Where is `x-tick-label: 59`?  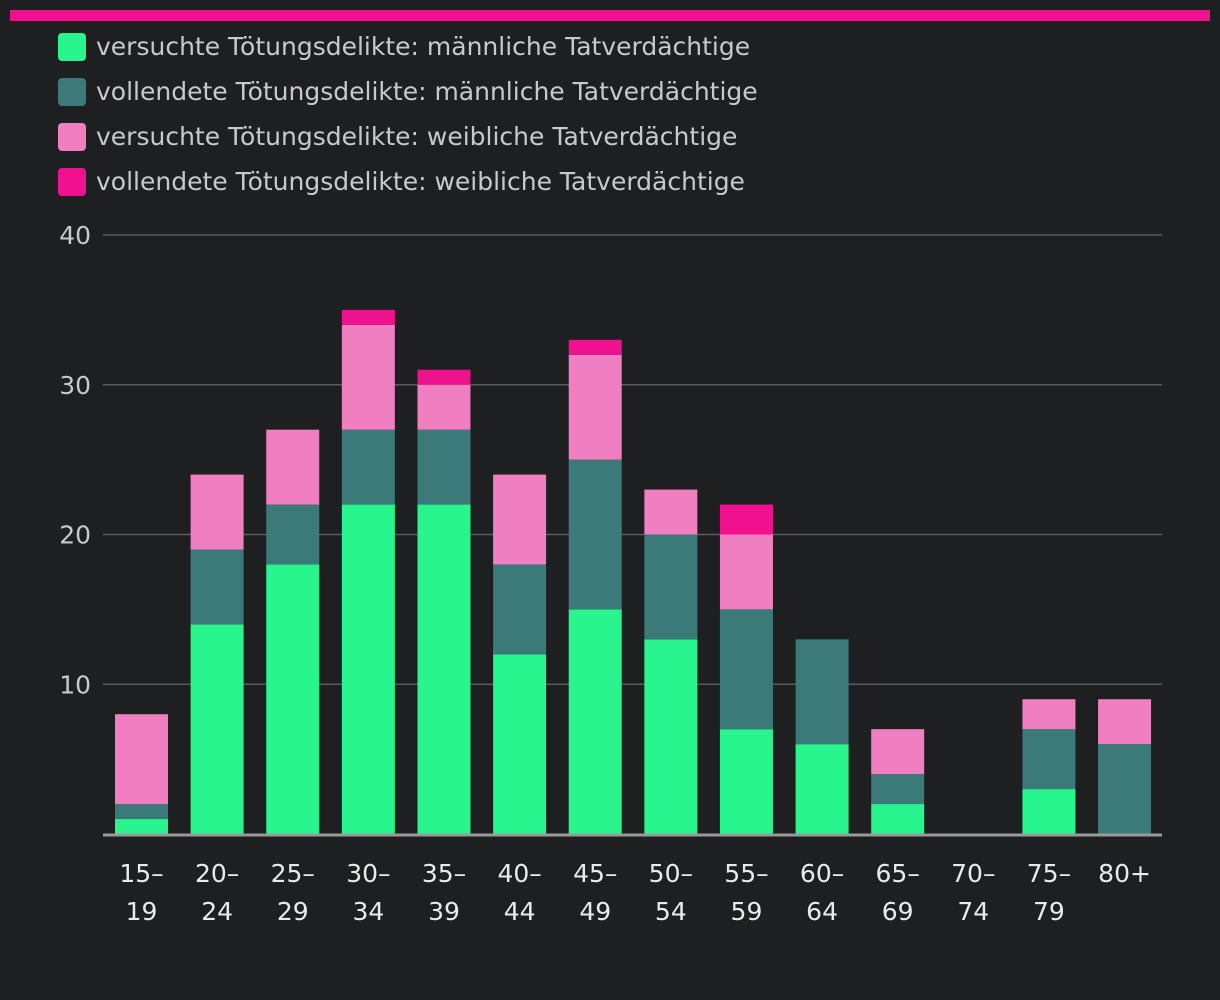 x-tick-label: 59 is located at coordinates (747, 911).